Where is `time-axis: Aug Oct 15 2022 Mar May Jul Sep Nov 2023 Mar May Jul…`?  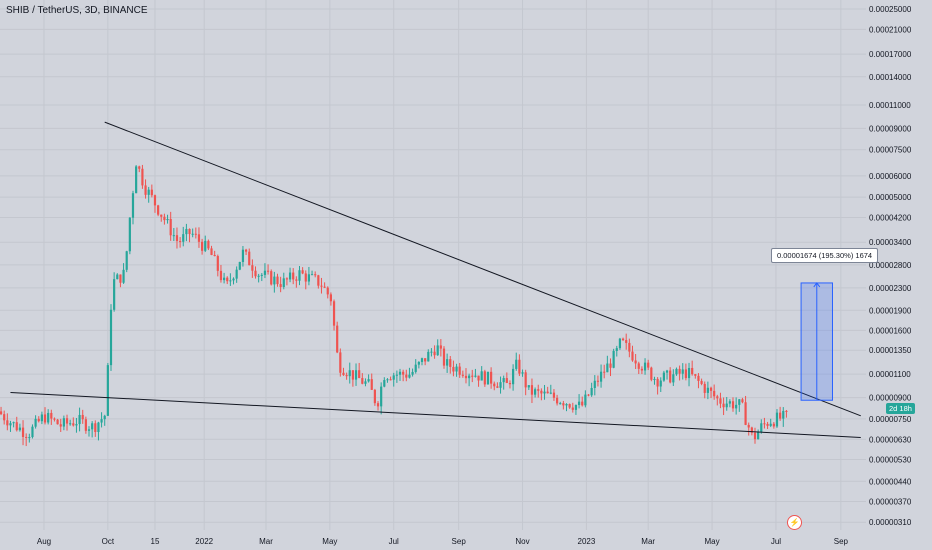 time-axis: Aug Oct 15 2022 Mar May Jul Sep Nov 2023 Mar May Jul… is located at coordinates (443, 541).